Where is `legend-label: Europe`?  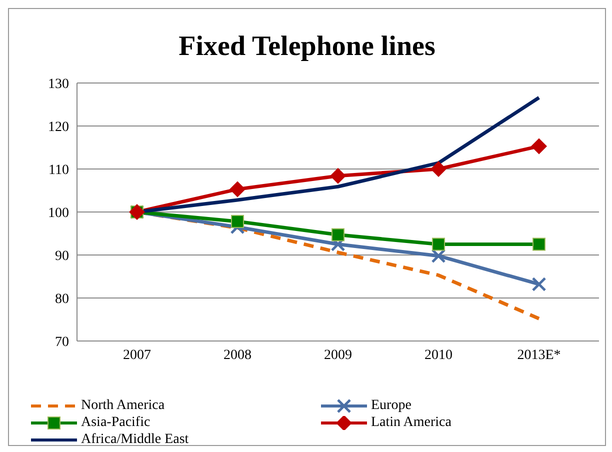 legend-label: Europe is located at coordinates (391, 405).